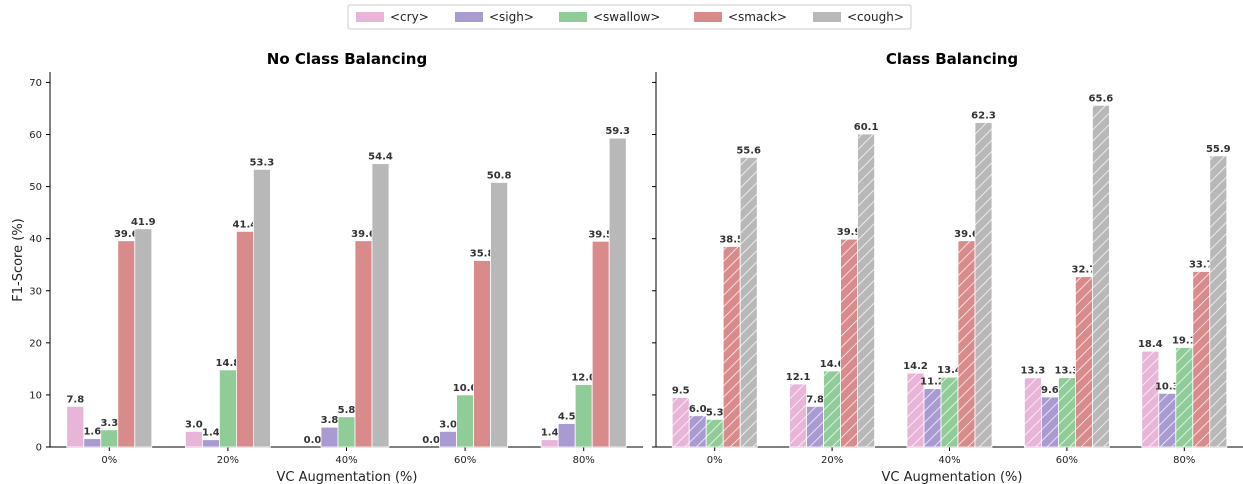  I want to click on bar-value-label: 39.9, so click(849, 232).